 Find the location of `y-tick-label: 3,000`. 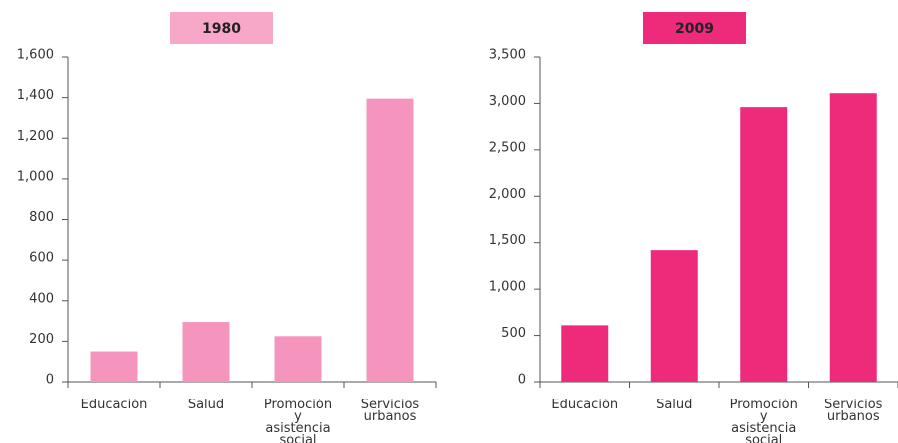

y-tick-label: 3,000 is located at coordinates (507, 101).